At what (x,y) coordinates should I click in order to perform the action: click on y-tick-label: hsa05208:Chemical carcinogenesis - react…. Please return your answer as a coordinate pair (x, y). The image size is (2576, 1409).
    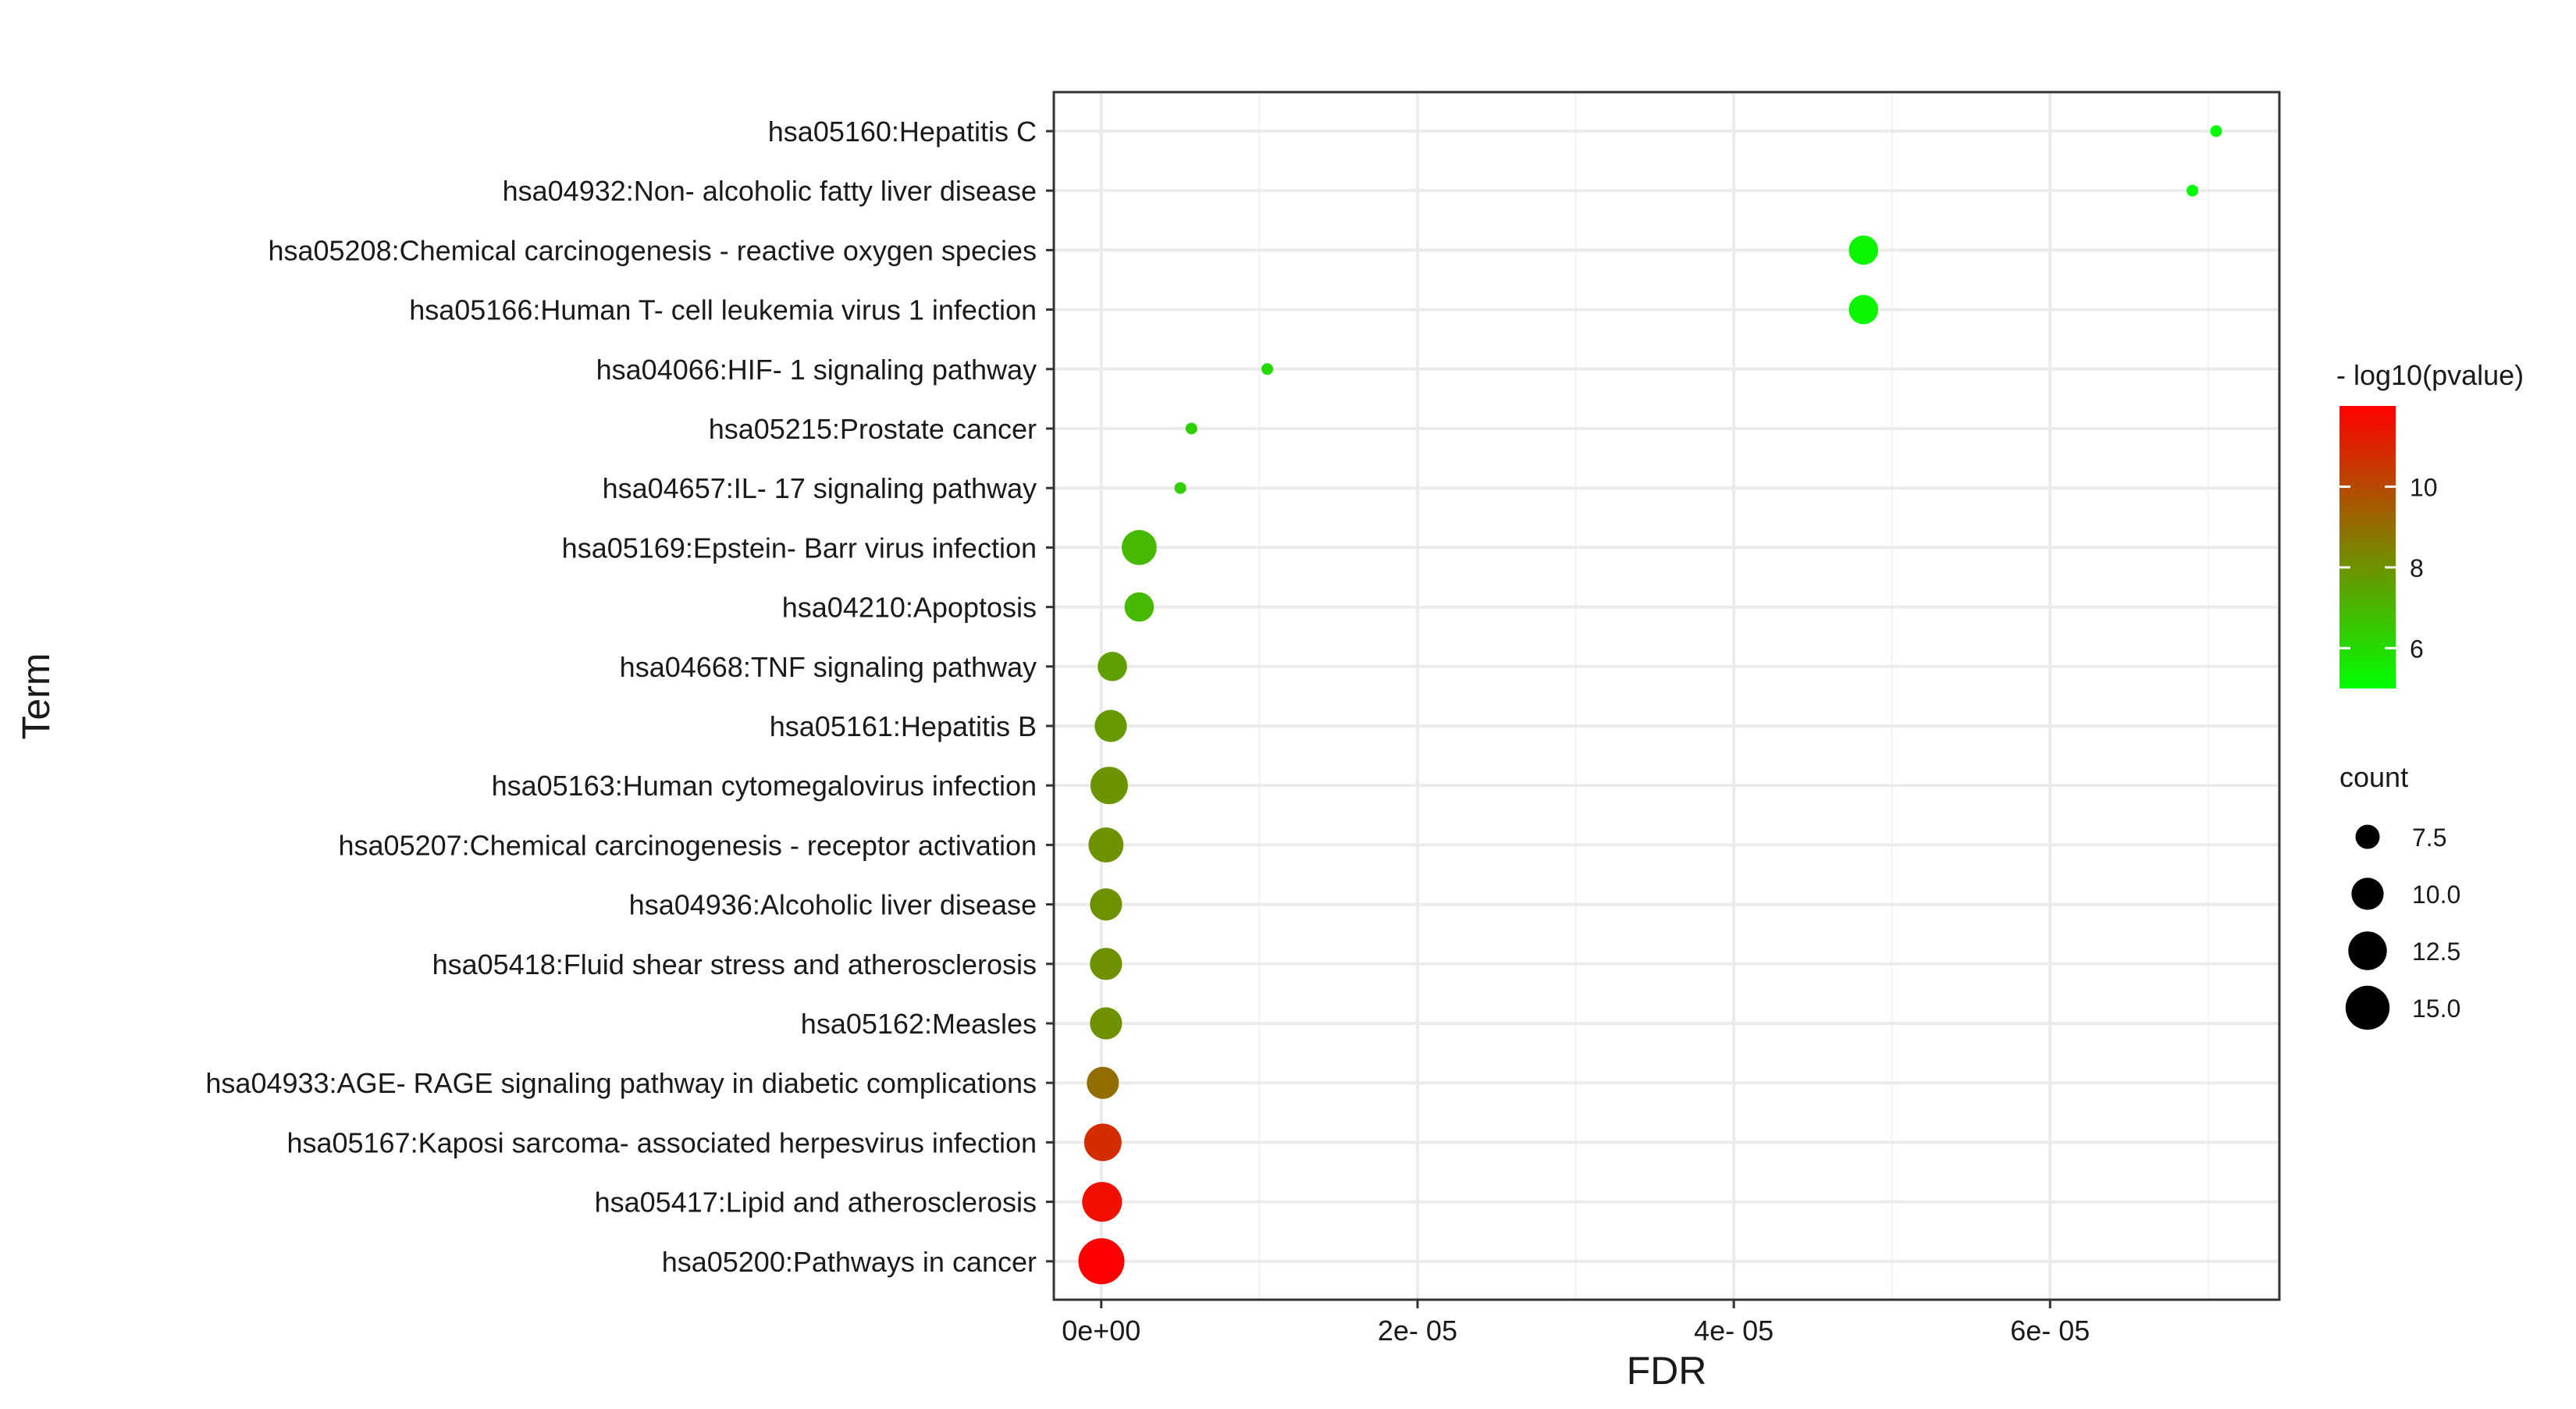
    Looking at the image, I should click on (652, 250).